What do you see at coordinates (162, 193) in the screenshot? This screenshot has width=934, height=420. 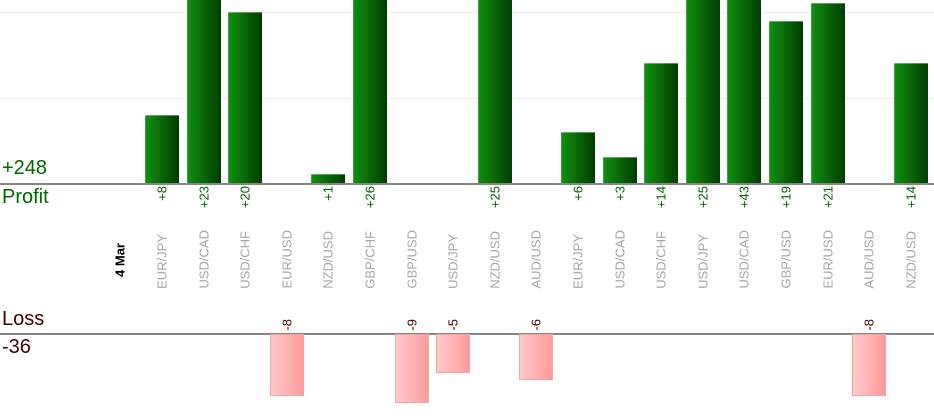 I see `profit-value-label: +8` at bounding box center [162, 193].